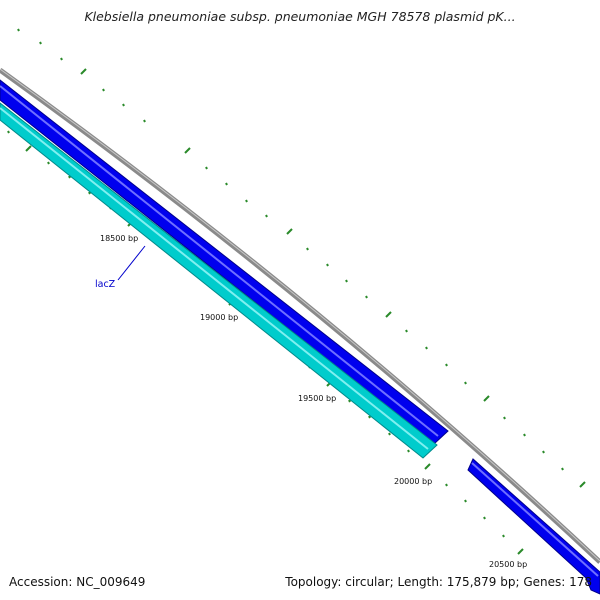 The image size is (600, 600). What do you see at coordinates (508, 564) in the screenshot?
I see `scale-label-20500: 20500 bp` at bounding box center [508, 564].